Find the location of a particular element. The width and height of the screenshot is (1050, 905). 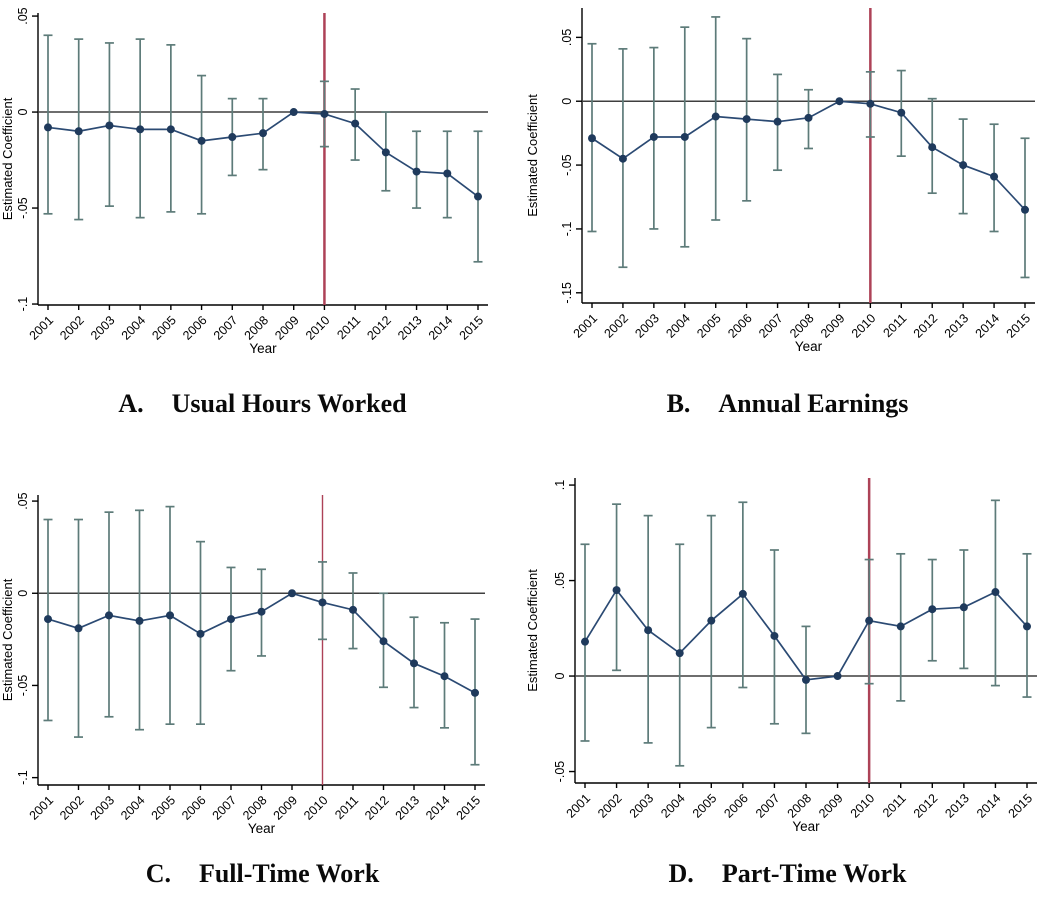

y-tick-label: -.15 is located at coordinates (567, 293).